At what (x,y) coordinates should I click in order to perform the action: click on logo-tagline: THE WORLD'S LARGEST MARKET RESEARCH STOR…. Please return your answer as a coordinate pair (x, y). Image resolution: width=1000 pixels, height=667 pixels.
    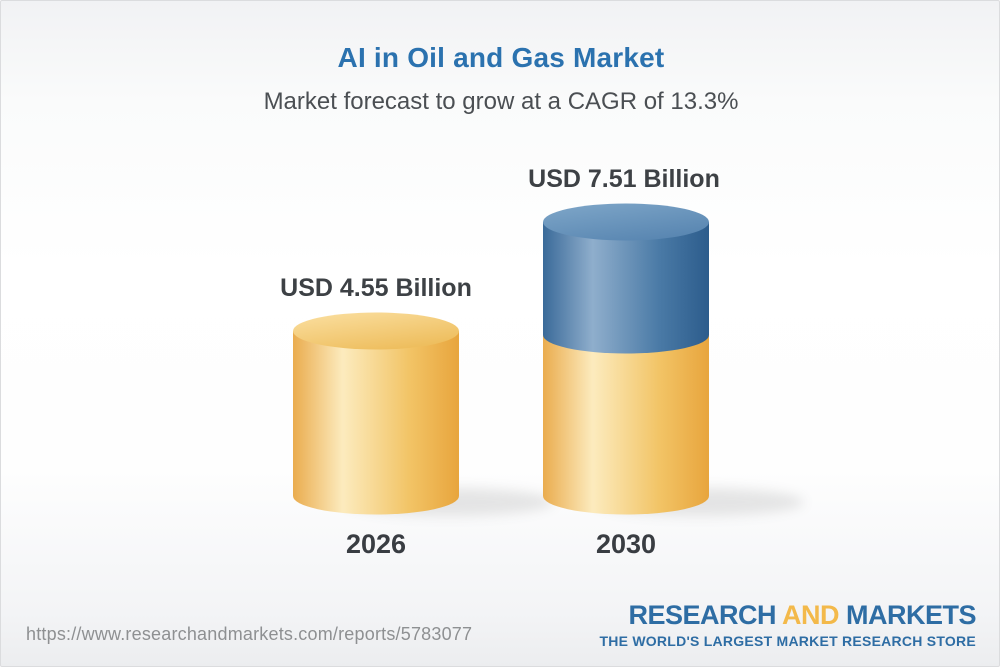
    Looking at the image, I should click on (787, 641).